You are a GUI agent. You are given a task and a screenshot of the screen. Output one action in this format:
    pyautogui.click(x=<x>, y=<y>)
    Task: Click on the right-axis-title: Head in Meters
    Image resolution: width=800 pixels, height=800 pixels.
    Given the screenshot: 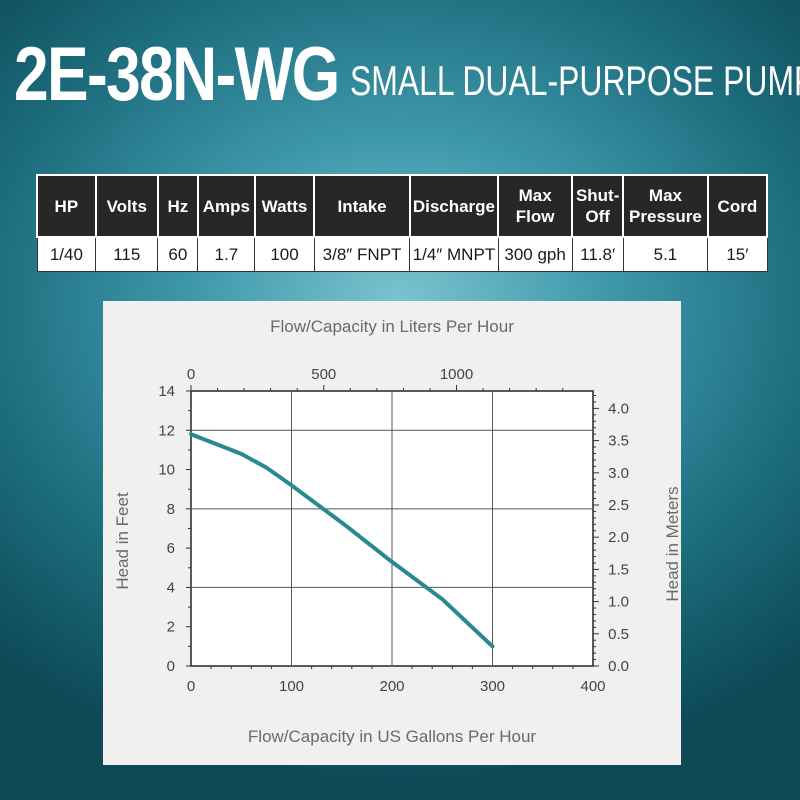 What is the action you would take?
    pyautogui.click(x=672, y=543)
    